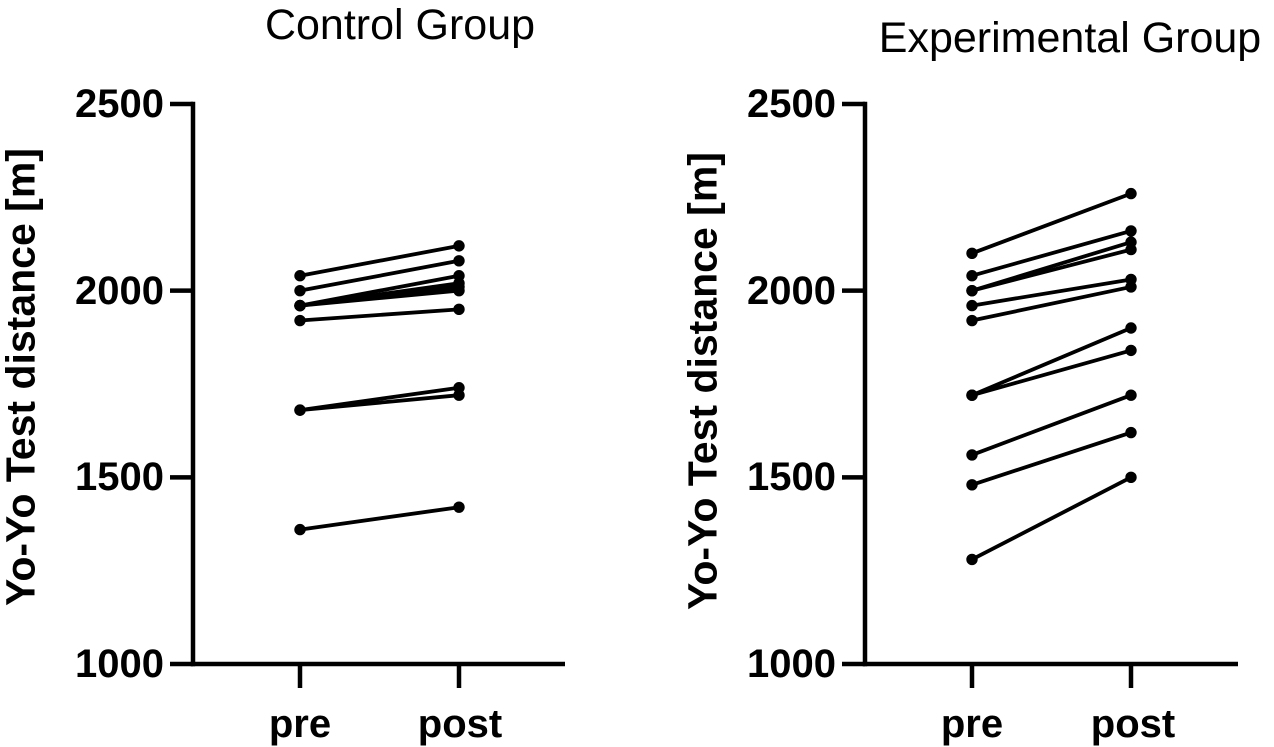 This screenshot has height=747, width=1274. I want to click on control-x-tick-label-post: post, so click(460, 724).